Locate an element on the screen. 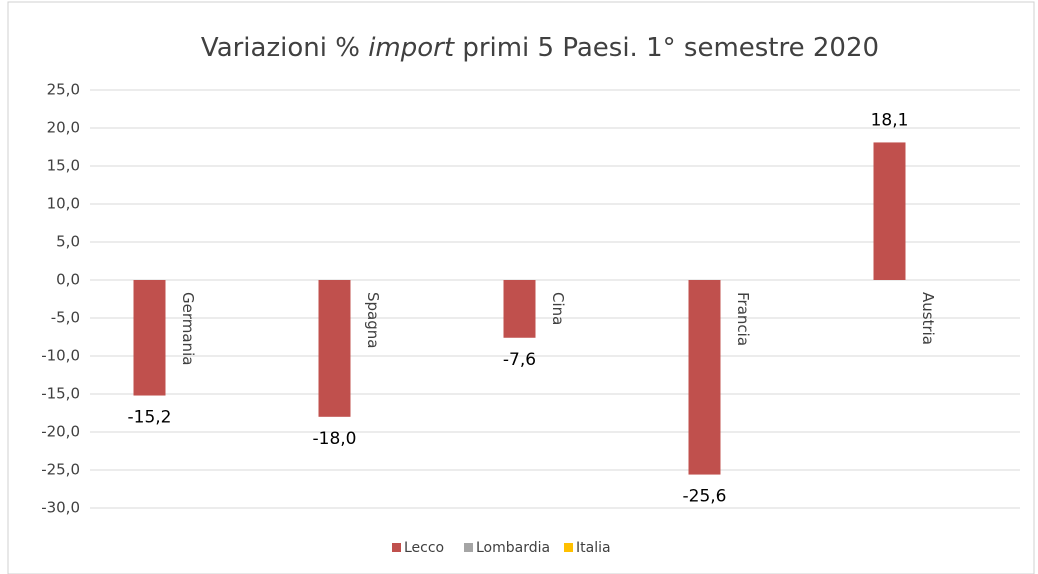 Image resolution: width=1038 pixels, height=574 pixels. legend-label: Lombardia is located at coordinates (513, 548).